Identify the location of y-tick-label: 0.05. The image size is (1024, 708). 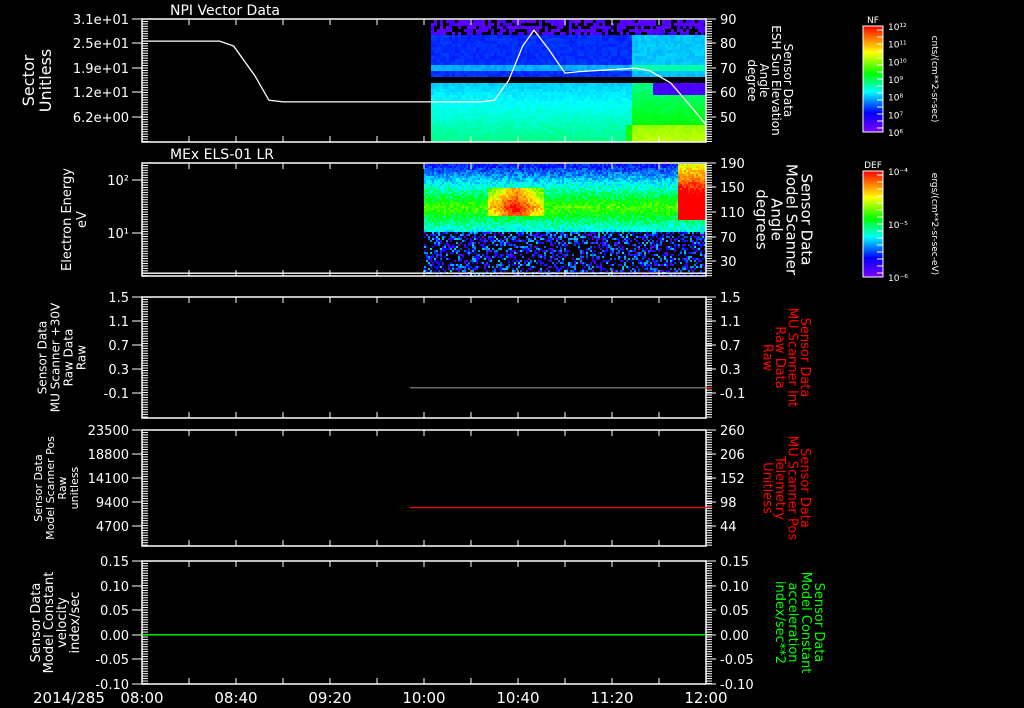
(114, 611).